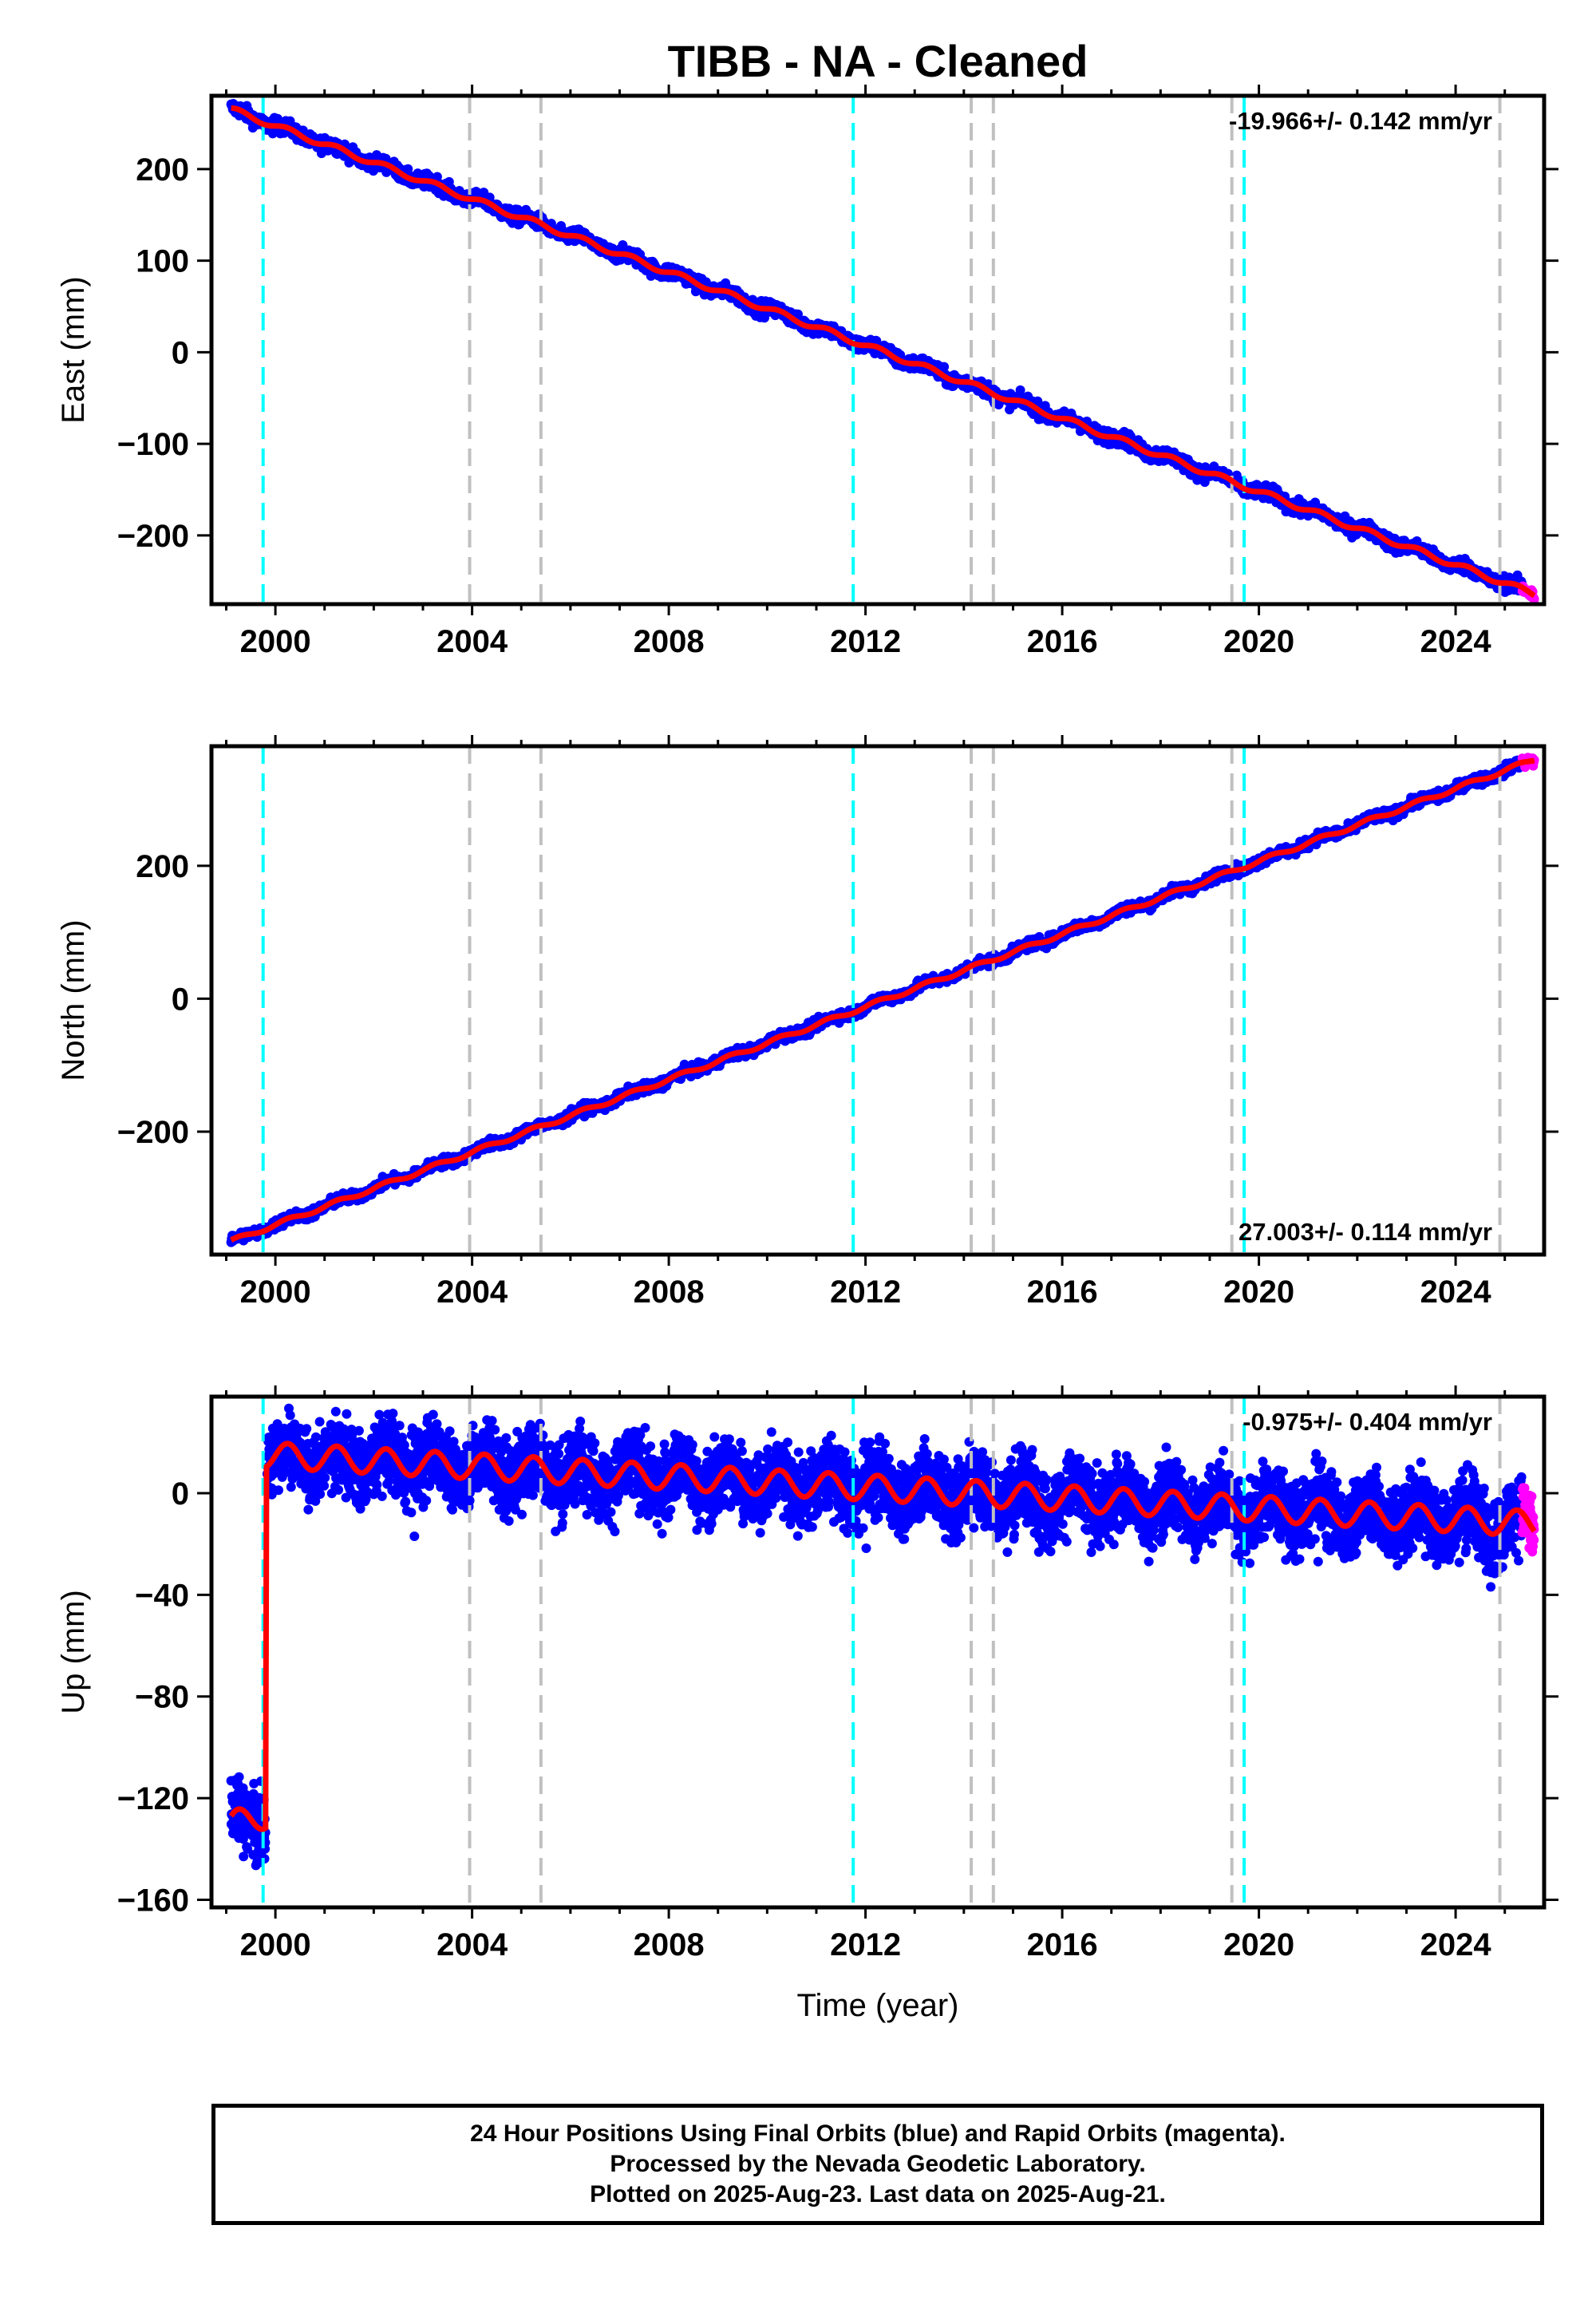 The width and height of the screenshot is (1596, 2316). Describe the element at coordinates (1365, 1232) in the screenshot. I see `rate-annotation: 27.003+/- 0.114 mm/yr` at that location.